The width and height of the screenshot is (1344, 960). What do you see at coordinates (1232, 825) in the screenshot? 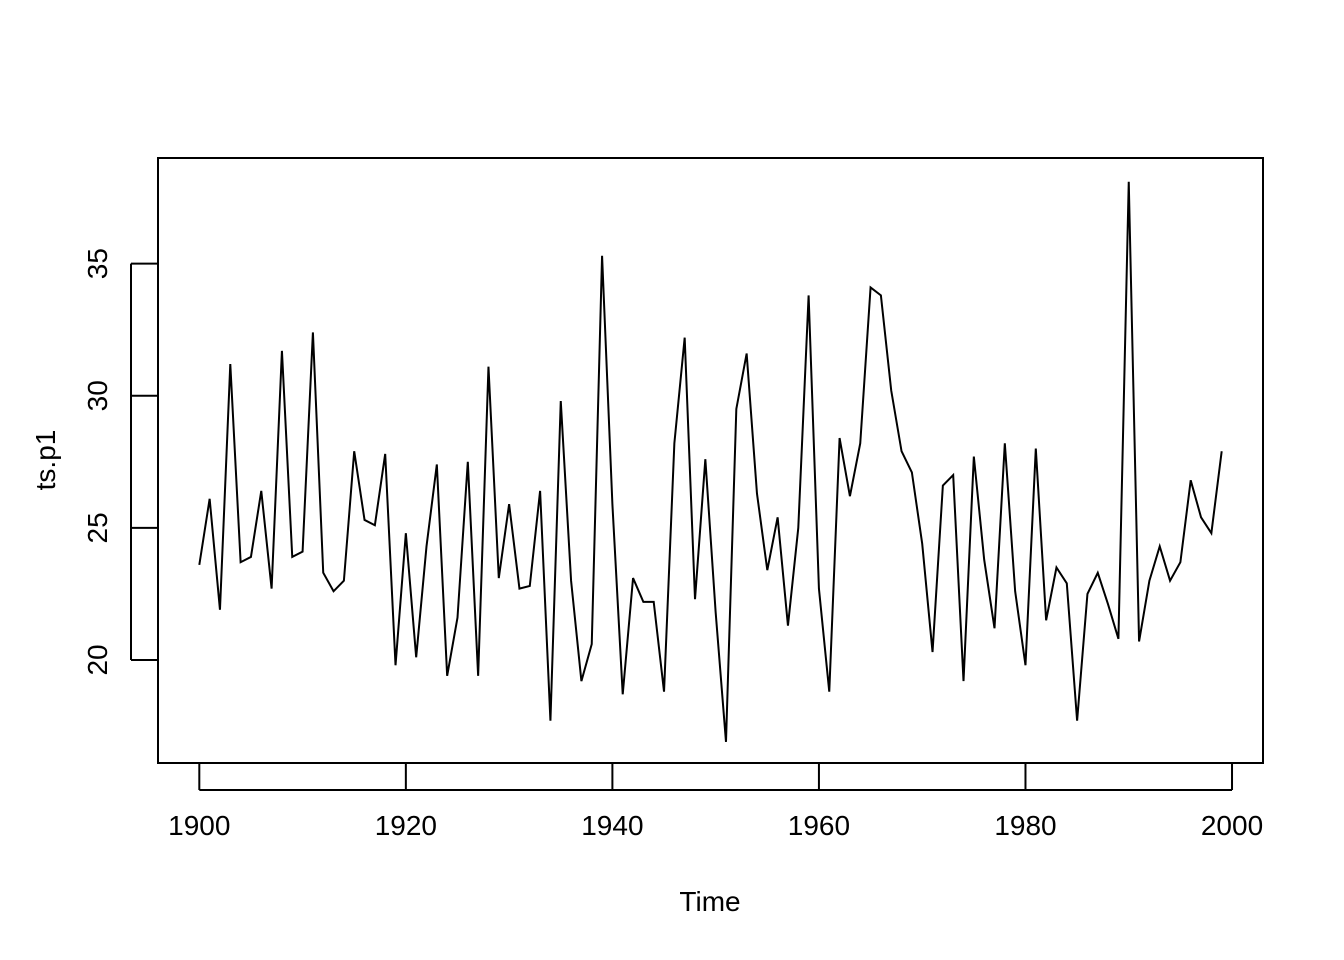
I see `x-tick-label: 2000` at bounding box center [1232, 825].